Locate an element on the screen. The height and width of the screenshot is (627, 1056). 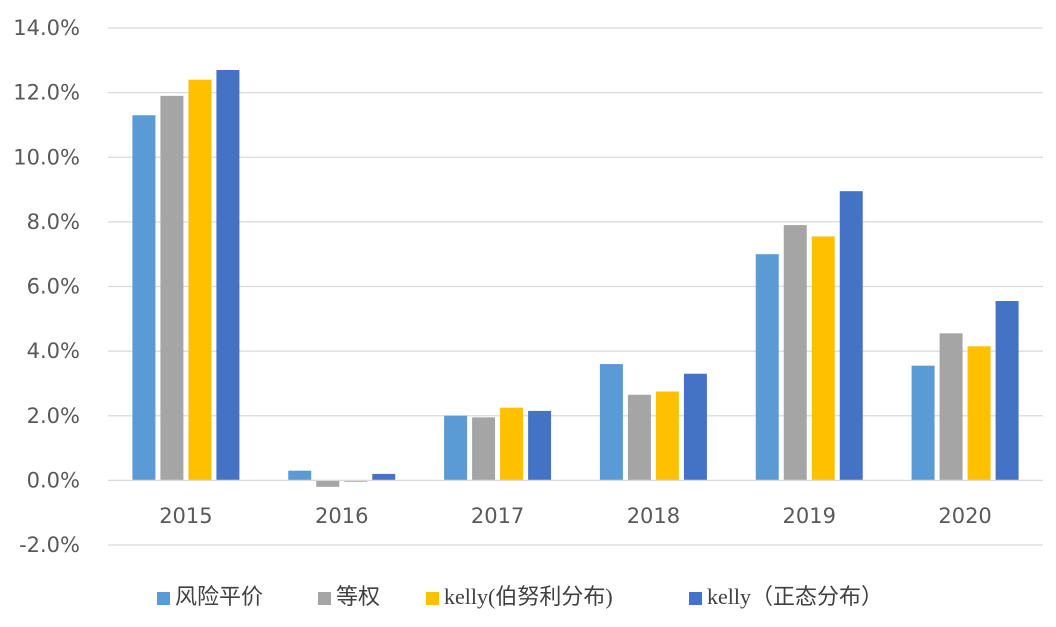
y-tick-label: 10.0% is located at coordinates (46, 157).